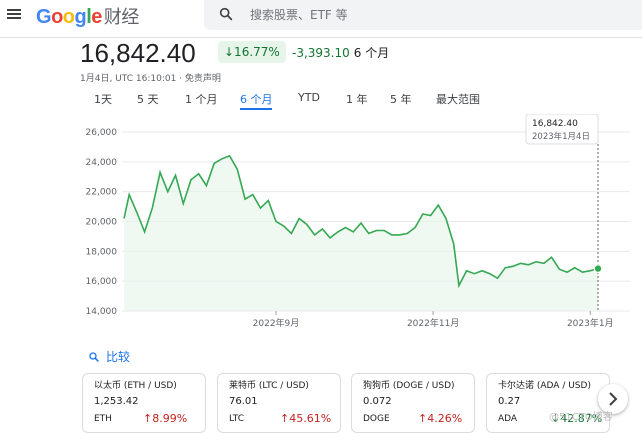  Describe the element at coordinates (165, 418) in the screenshot. I see `card-change: ↑8.99%` at that location.